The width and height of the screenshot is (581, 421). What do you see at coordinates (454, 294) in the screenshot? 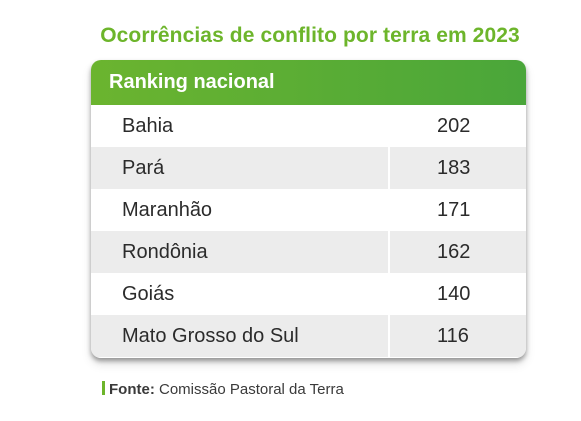
I see `conflict-count: 140` at bounding box center [454, 294].